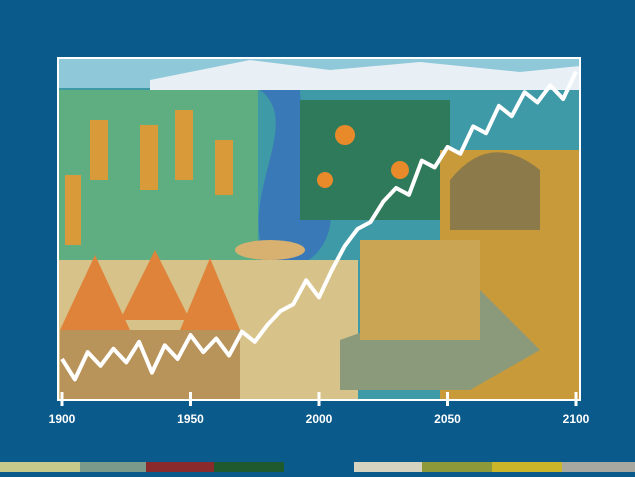 This screenshot has width=635, height=477. What do you see at coordinates (576, 419) in the screenshot?
I see `x-tick-label: 2100` at bounding box center [576, 419].